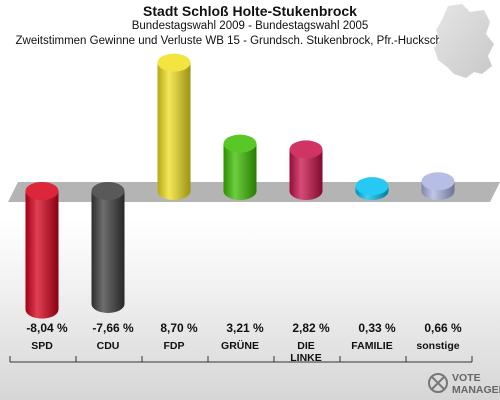 This screenshot has height=400, width=500. I want to click on bar-fdp, so click(174, 127).